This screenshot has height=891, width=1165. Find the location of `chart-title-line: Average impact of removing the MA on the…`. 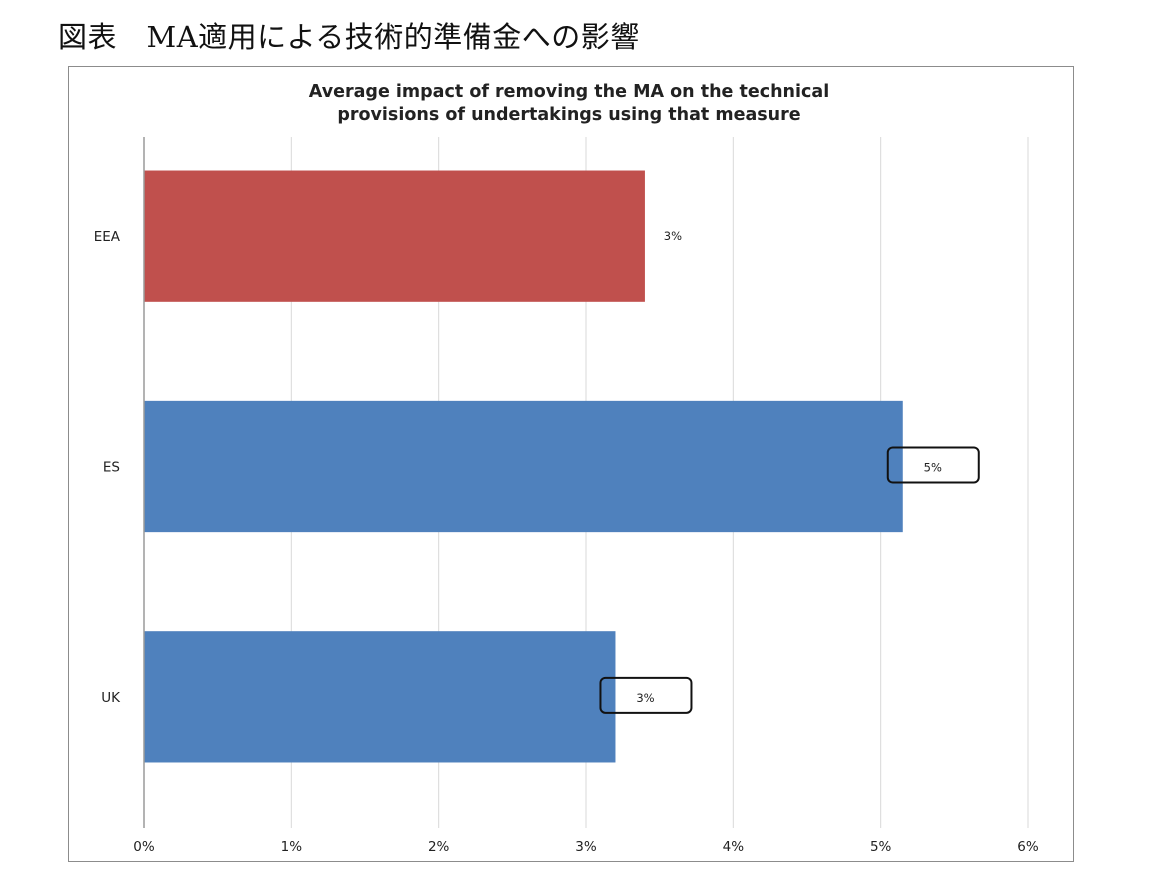

chart-title-line: Average impact of removing the MA on the… is located at coordinates (569, 92).